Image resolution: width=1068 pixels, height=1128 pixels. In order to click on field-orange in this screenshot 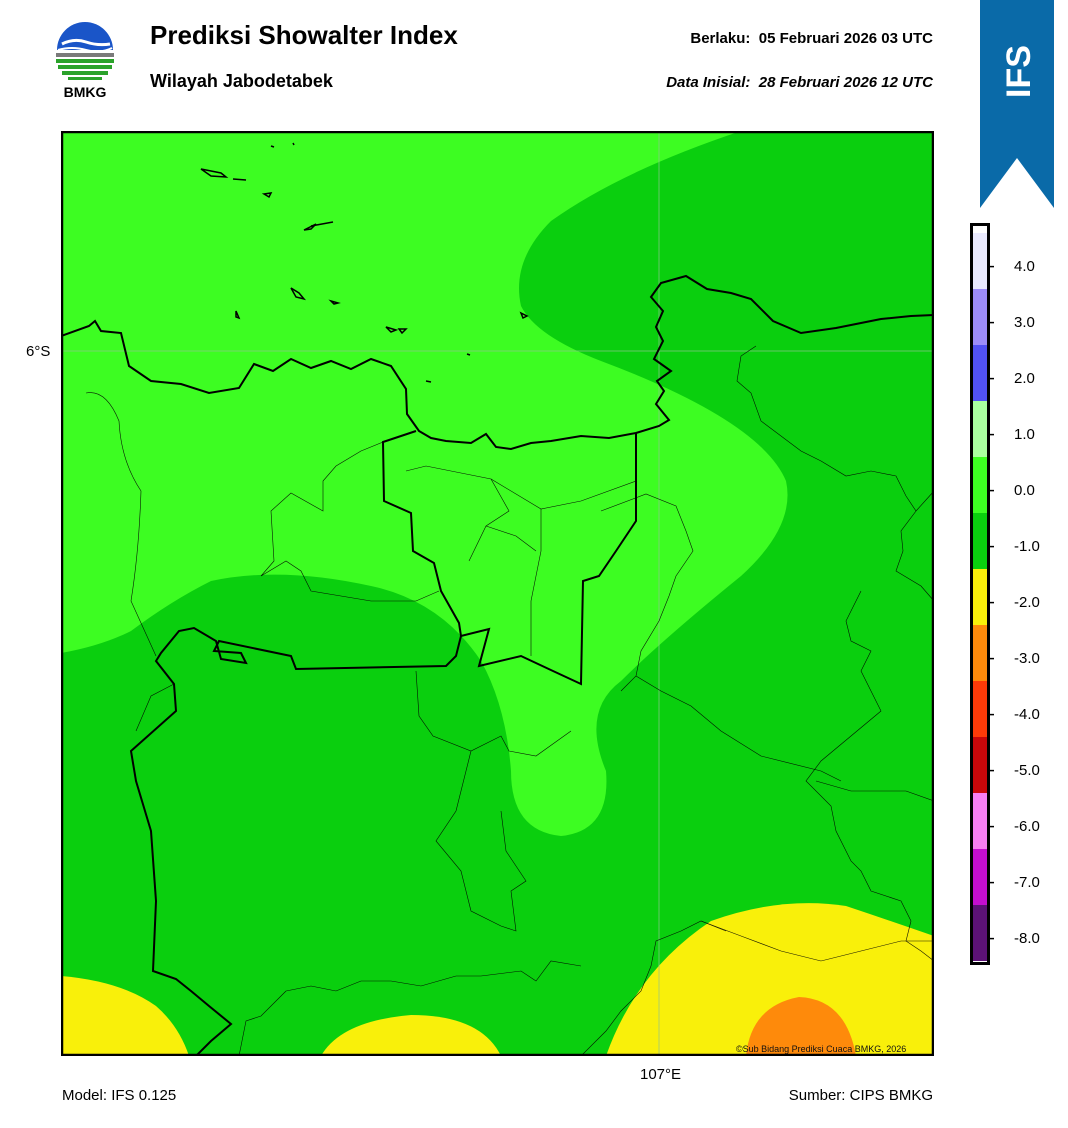, I will do `click(801, 1026)`.